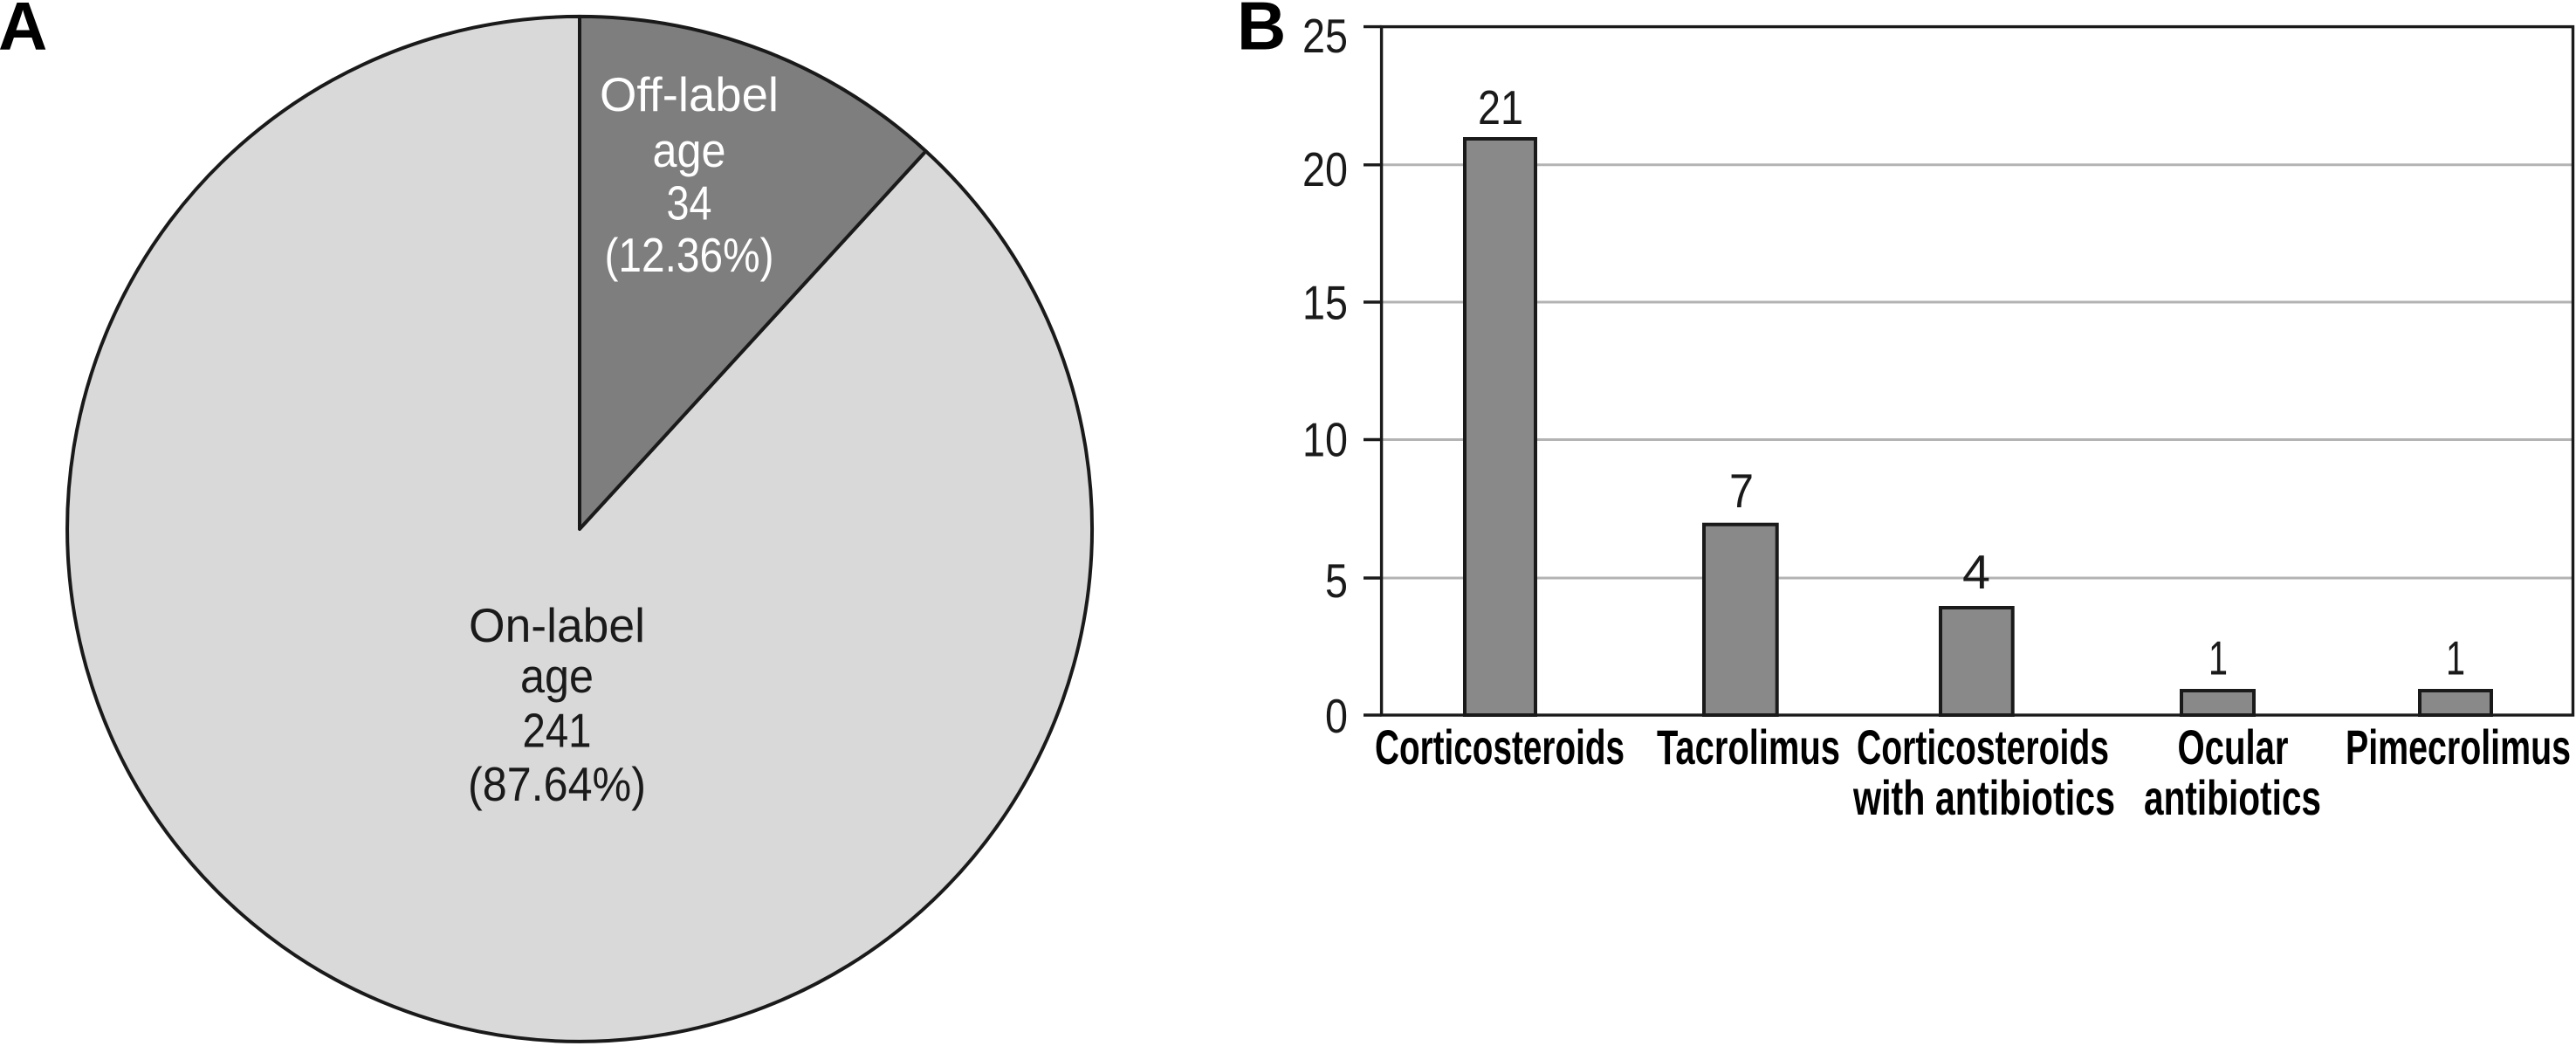  What do you see at coordinates (690, 255) in the screenshot?
I see `svg-text: (12.36%)` at bounding box center [690, 255].